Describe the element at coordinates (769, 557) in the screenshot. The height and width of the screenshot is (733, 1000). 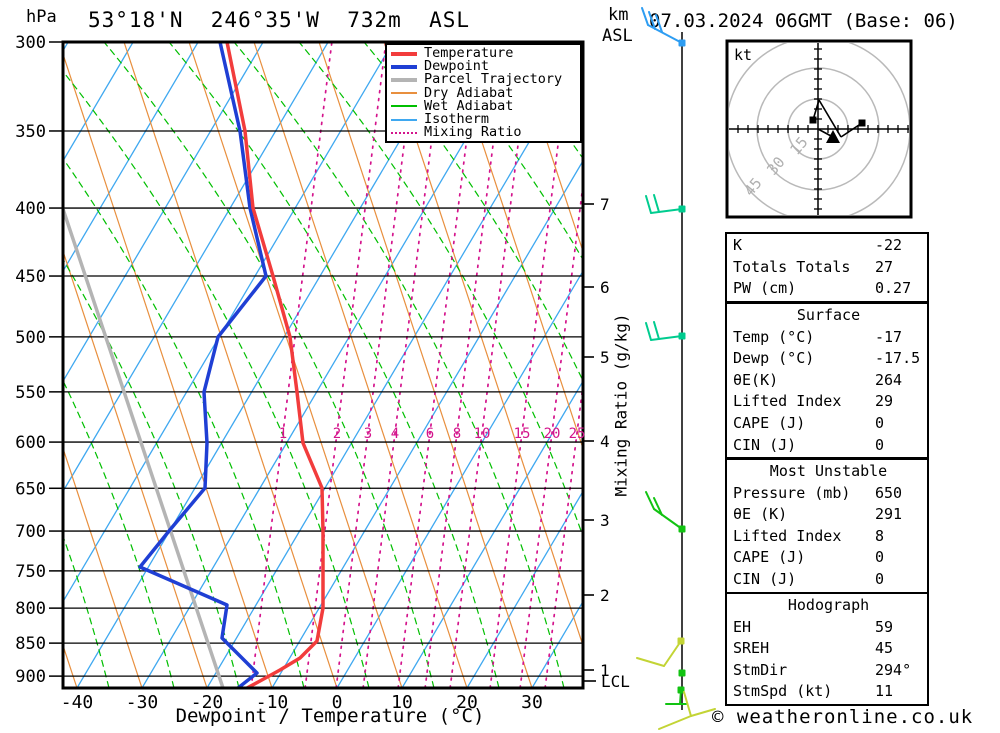
I see `table-row-label: CAPE (J)` at that location.